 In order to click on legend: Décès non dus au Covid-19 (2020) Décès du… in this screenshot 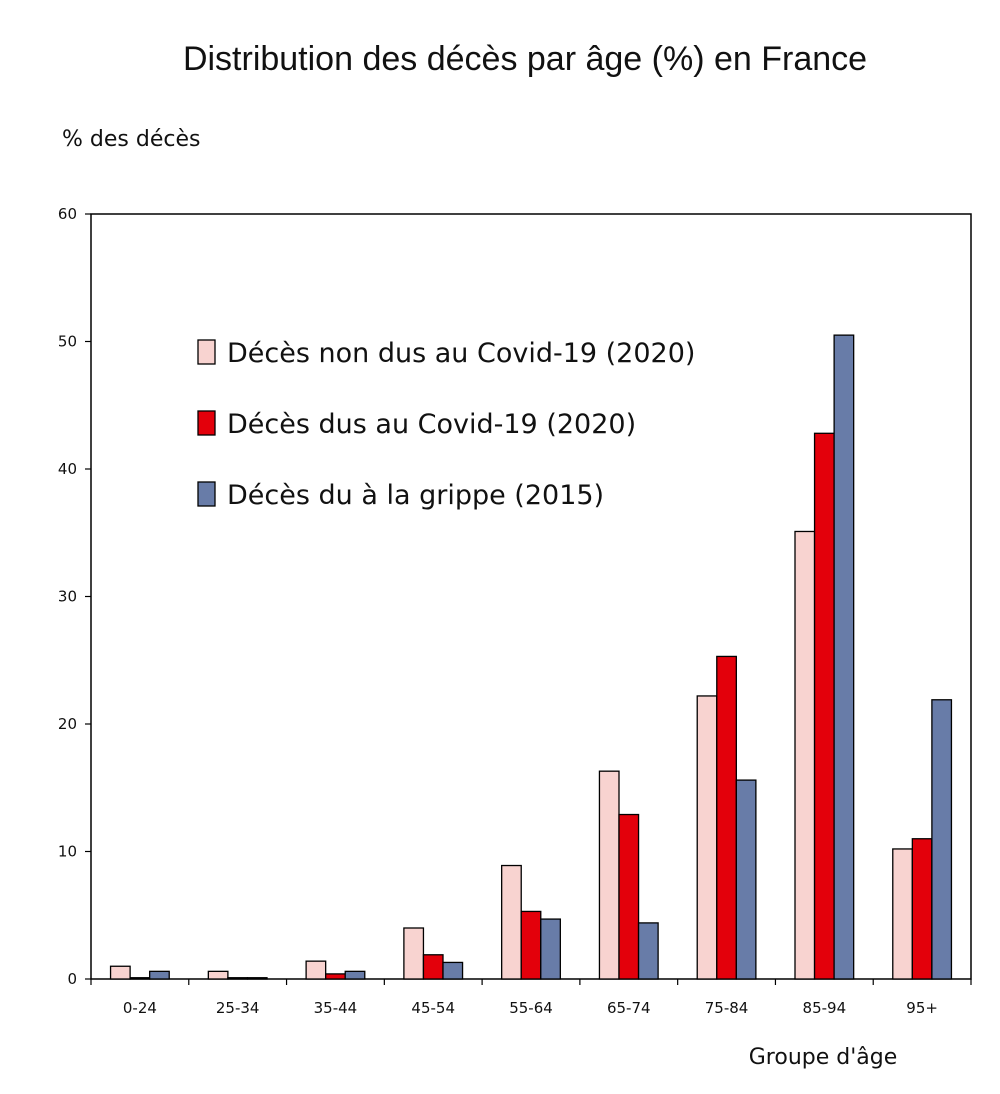, I will do `click(446, 424)`.